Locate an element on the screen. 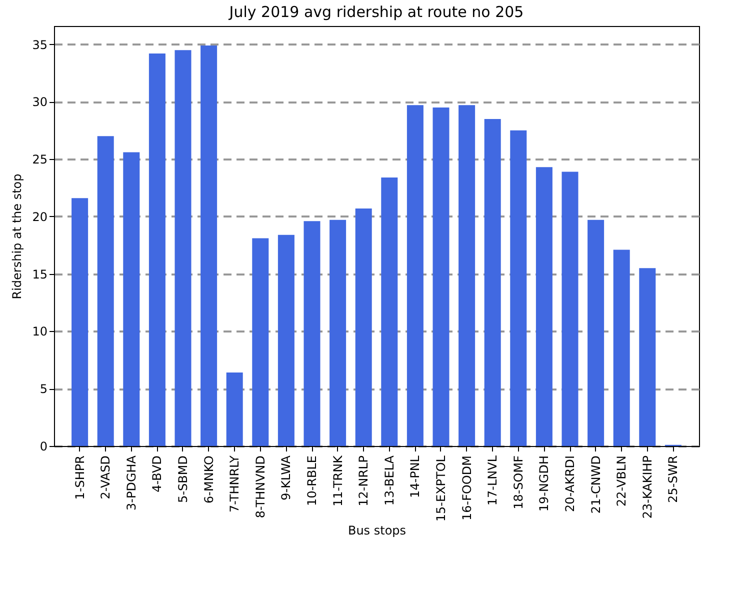 This screenshot has height=602, width=740. x-tick-label: 15-EXPTOL is located at coordinates (441, 488).